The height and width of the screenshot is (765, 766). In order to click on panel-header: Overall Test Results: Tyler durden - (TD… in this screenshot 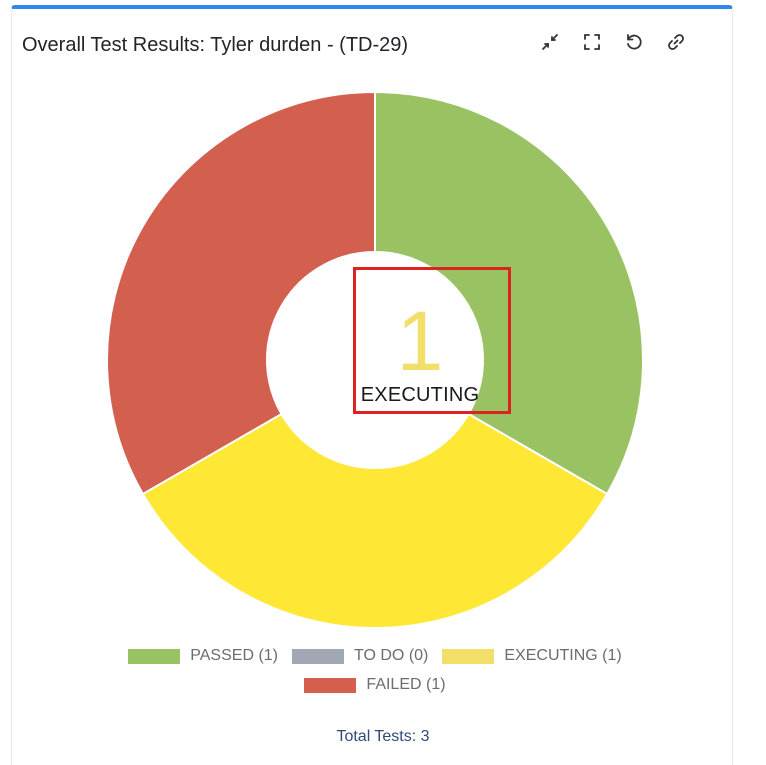, I will do `click(215, 45)`.